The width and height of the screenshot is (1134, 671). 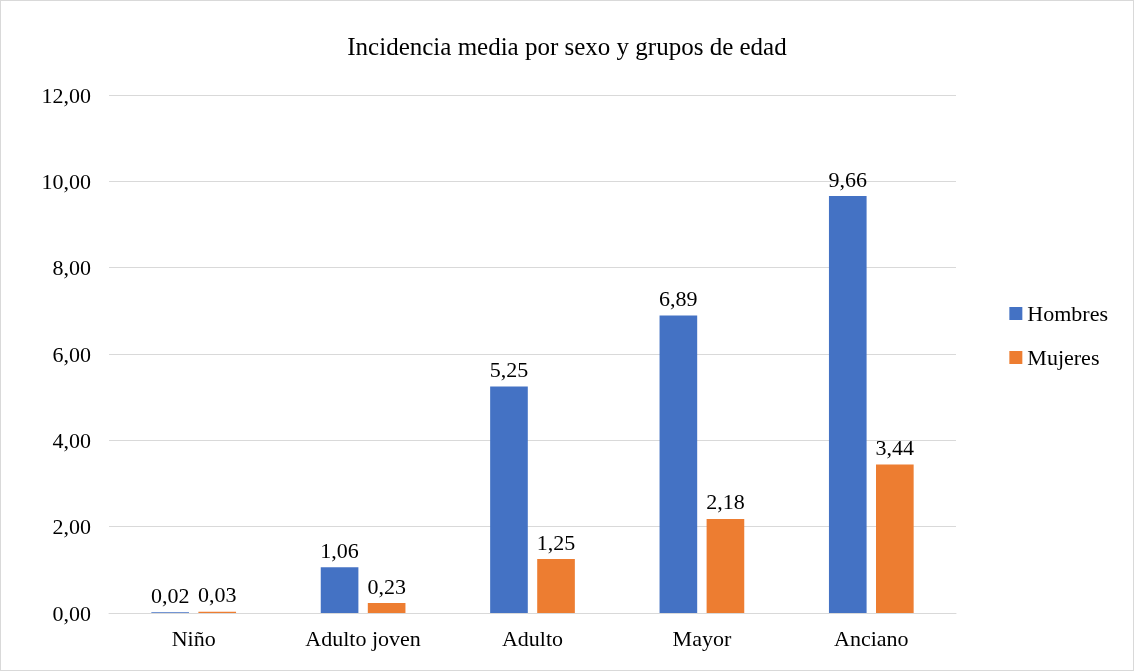 What do you see at coordinates (1063, 357) in the screenshot?
I see `legend-label: Mujeres` at bounding box center [1063, 357].